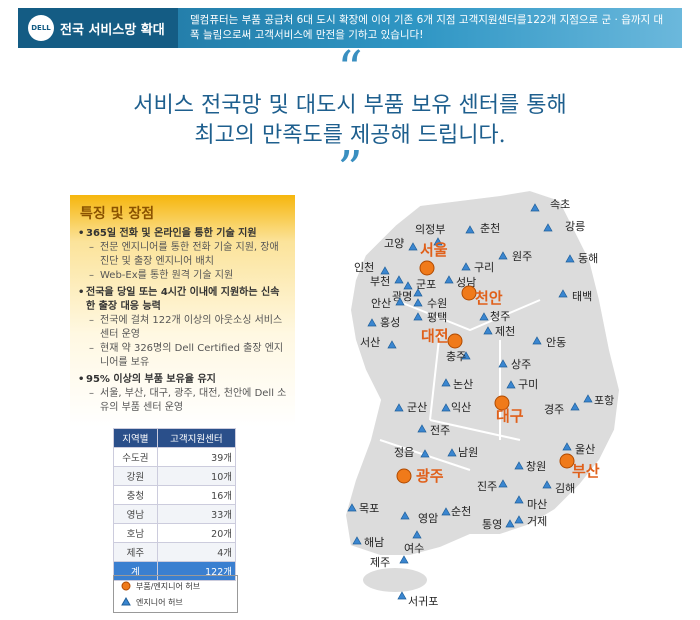 The width and height of the screenshot is (700, 620). I want to click on table-cell: 10개, so click(196, 476).